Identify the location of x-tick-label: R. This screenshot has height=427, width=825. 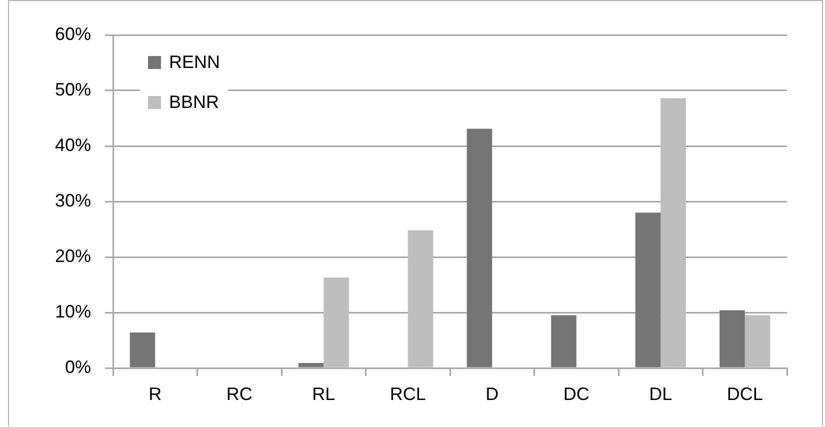
(155, 394).